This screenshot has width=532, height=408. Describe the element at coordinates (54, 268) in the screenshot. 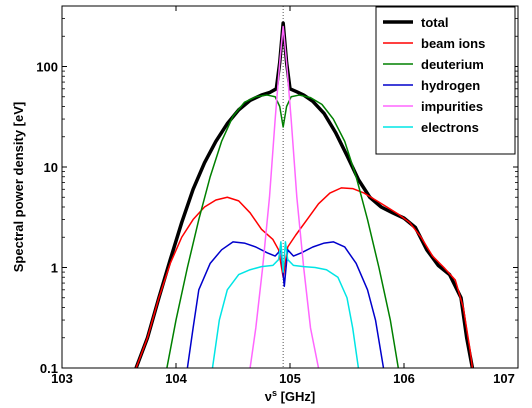

I see `y-tick-label: 1` at that location.